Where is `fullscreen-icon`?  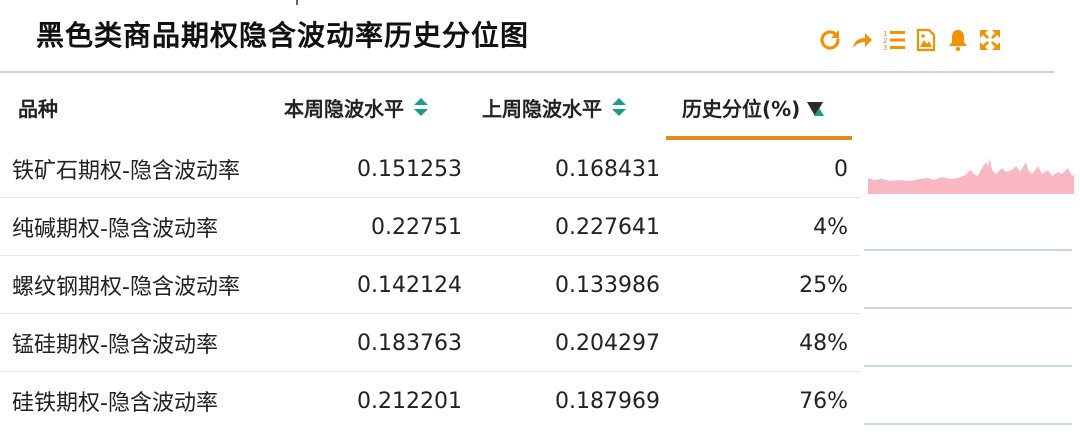
fullscreen-icon is located at coordinates (990, 40).